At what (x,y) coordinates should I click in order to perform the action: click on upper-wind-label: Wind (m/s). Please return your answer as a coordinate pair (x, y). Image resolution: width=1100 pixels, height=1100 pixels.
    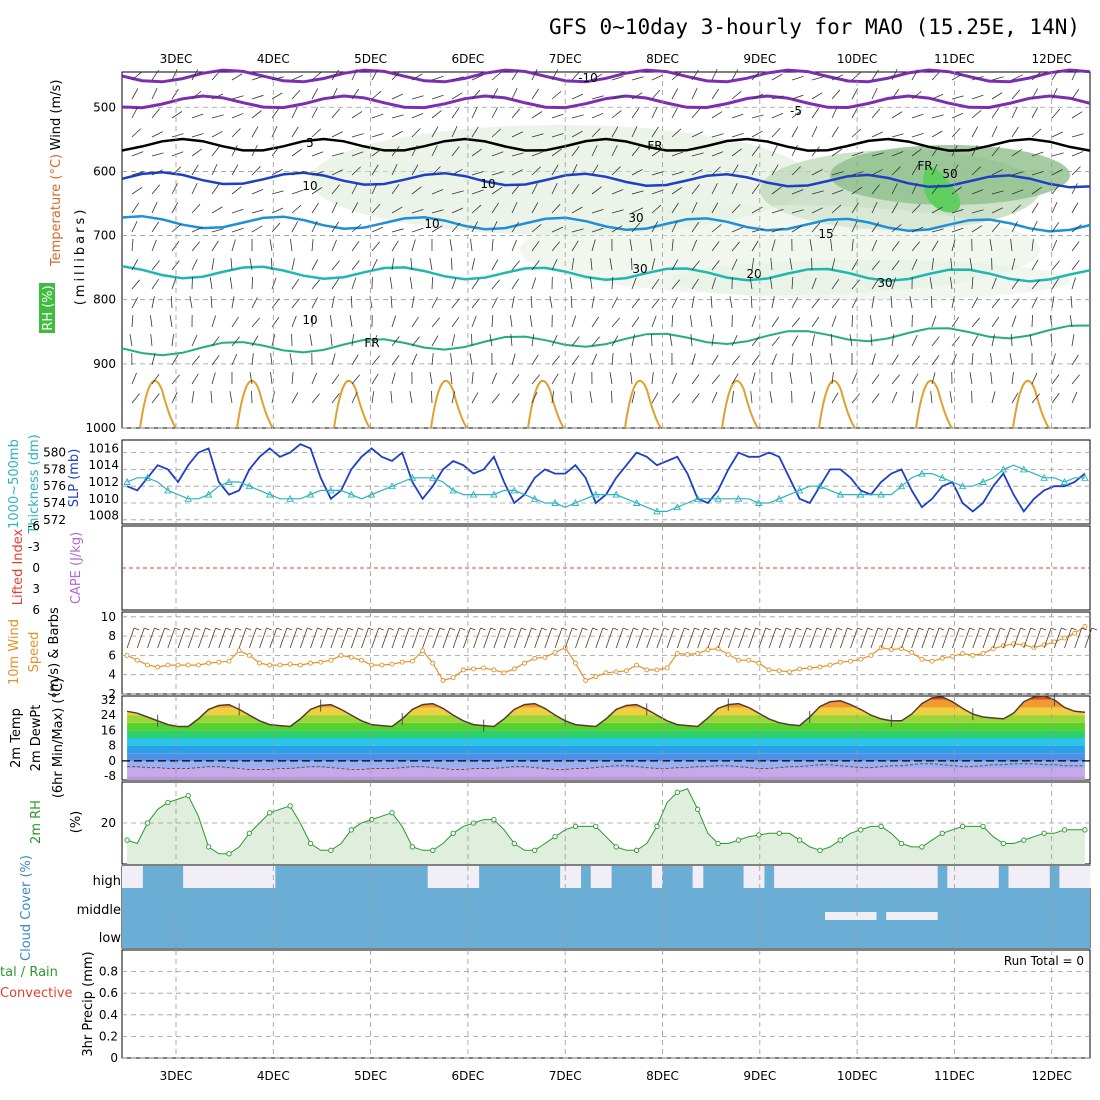
    Looking at the image, I should click on (56, 115).